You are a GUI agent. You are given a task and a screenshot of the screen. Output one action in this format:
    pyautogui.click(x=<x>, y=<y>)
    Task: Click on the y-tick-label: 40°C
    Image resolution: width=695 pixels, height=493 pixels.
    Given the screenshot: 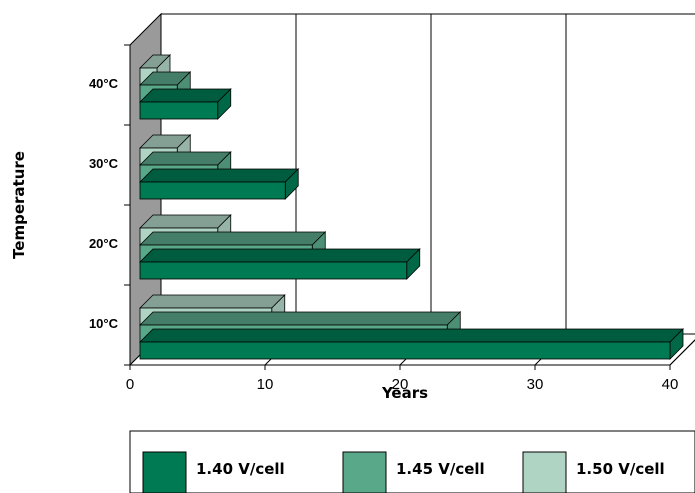 What is the action you would take?
    pyautogui.click(x=104, y=83)
    